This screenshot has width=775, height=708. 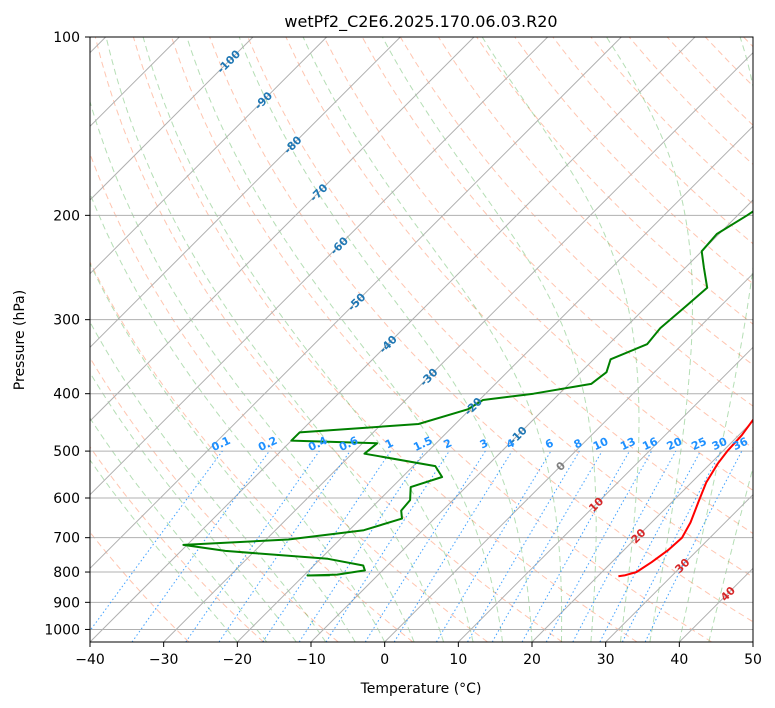 I want to click on y-tick-label: 400, so click(x=66, y=395).